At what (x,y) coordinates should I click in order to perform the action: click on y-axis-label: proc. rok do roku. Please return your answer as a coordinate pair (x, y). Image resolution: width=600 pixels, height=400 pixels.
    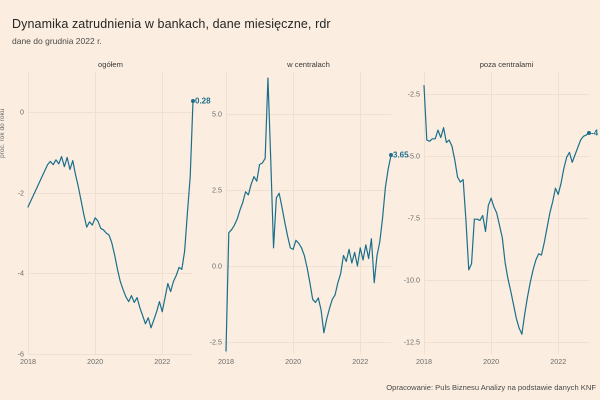
    Looking at the image, I should click on (3, 133).